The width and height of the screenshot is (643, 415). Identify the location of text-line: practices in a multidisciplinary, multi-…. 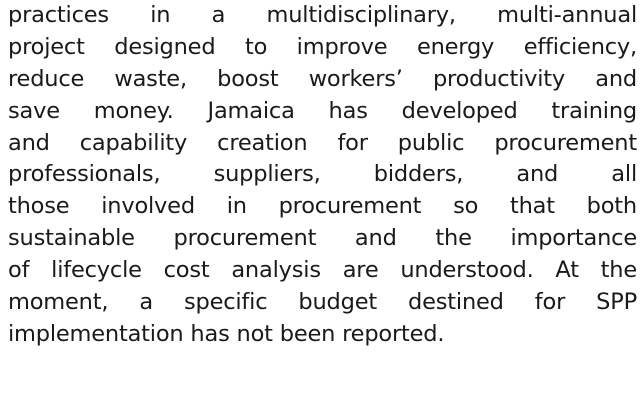
(322, 15).